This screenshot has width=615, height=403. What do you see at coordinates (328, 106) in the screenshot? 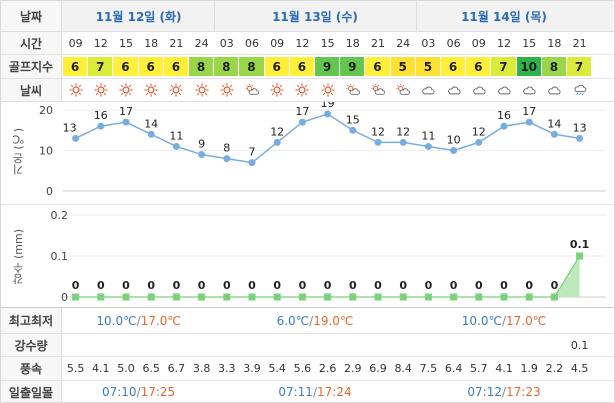
I see `temperature-data-label: 19` at bounding box center [328, 106].